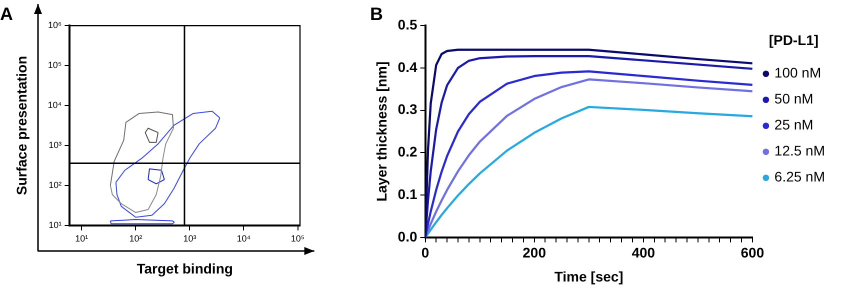 This screenshot has height=292, width=843. What do you see at coordinates (798, 72) in the screenshot?
I see `legend-label: 100 nM` at bounding box center [798, 72].